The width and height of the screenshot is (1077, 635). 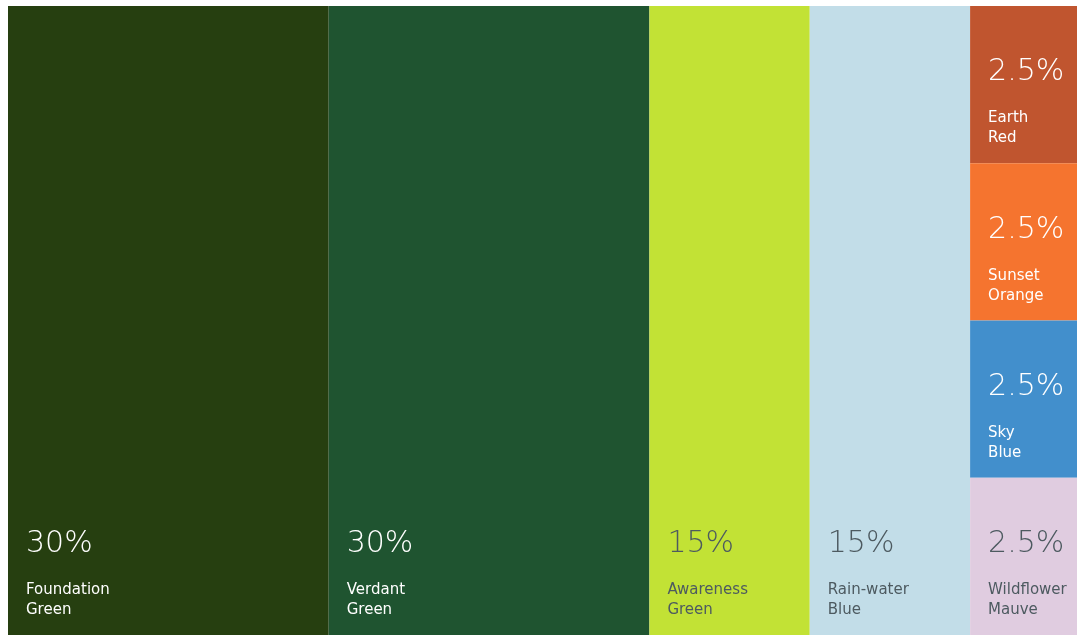 I want to click on category-label: Wildflower Mauve, so click(x=1028, y=599).